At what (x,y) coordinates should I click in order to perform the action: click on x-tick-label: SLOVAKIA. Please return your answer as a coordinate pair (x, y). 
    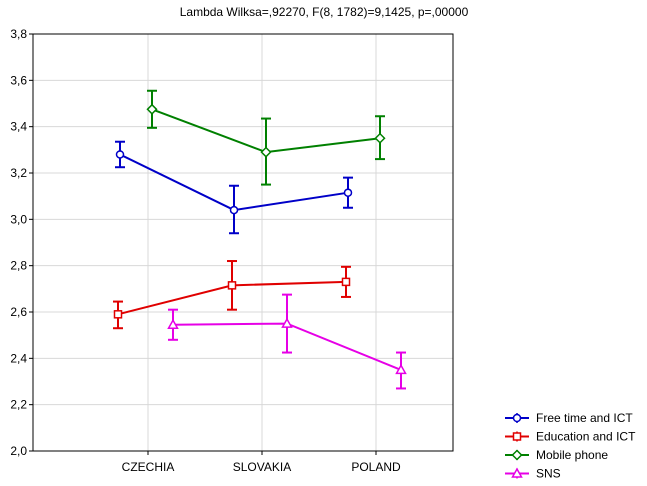
    Looking at the image, I should click on (262, 467).